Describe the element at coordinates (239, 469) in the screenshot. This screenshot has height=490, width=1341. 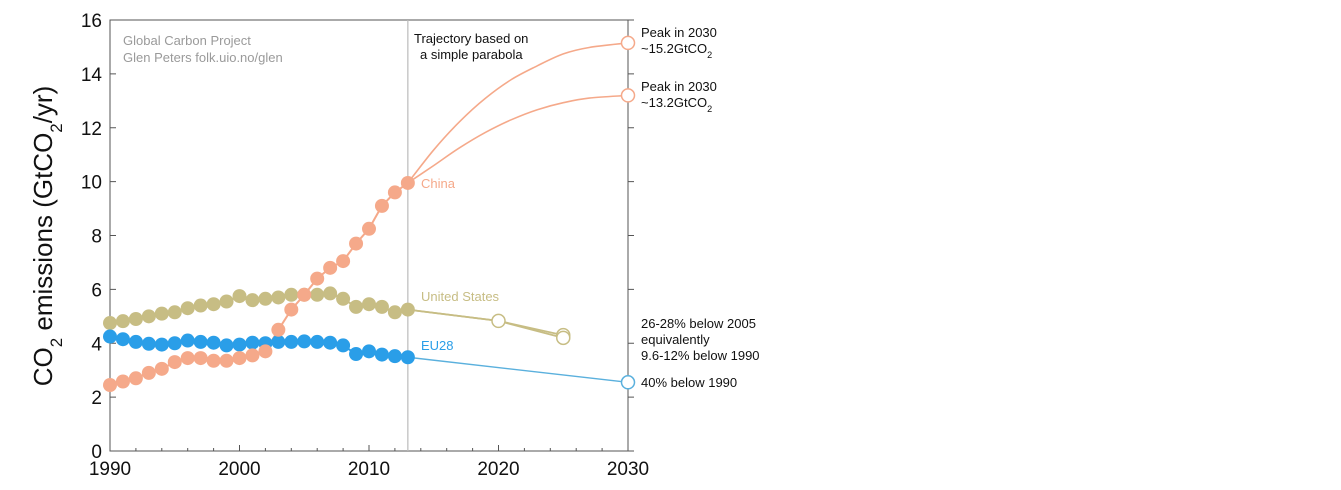
I see `x-tick-label: 2000` at that location.